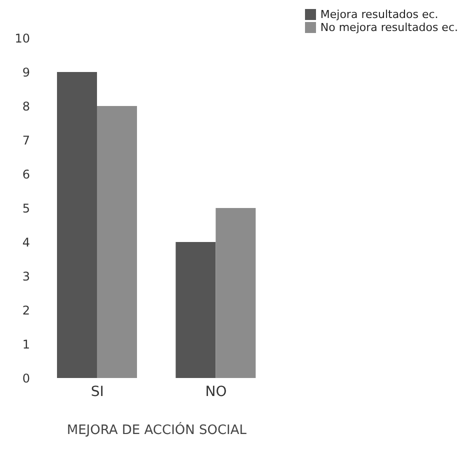  What do you see at coordinates (26, 72) in the screenshot?
I see `y-tick-label: 9` at bounding box center [26, 72].